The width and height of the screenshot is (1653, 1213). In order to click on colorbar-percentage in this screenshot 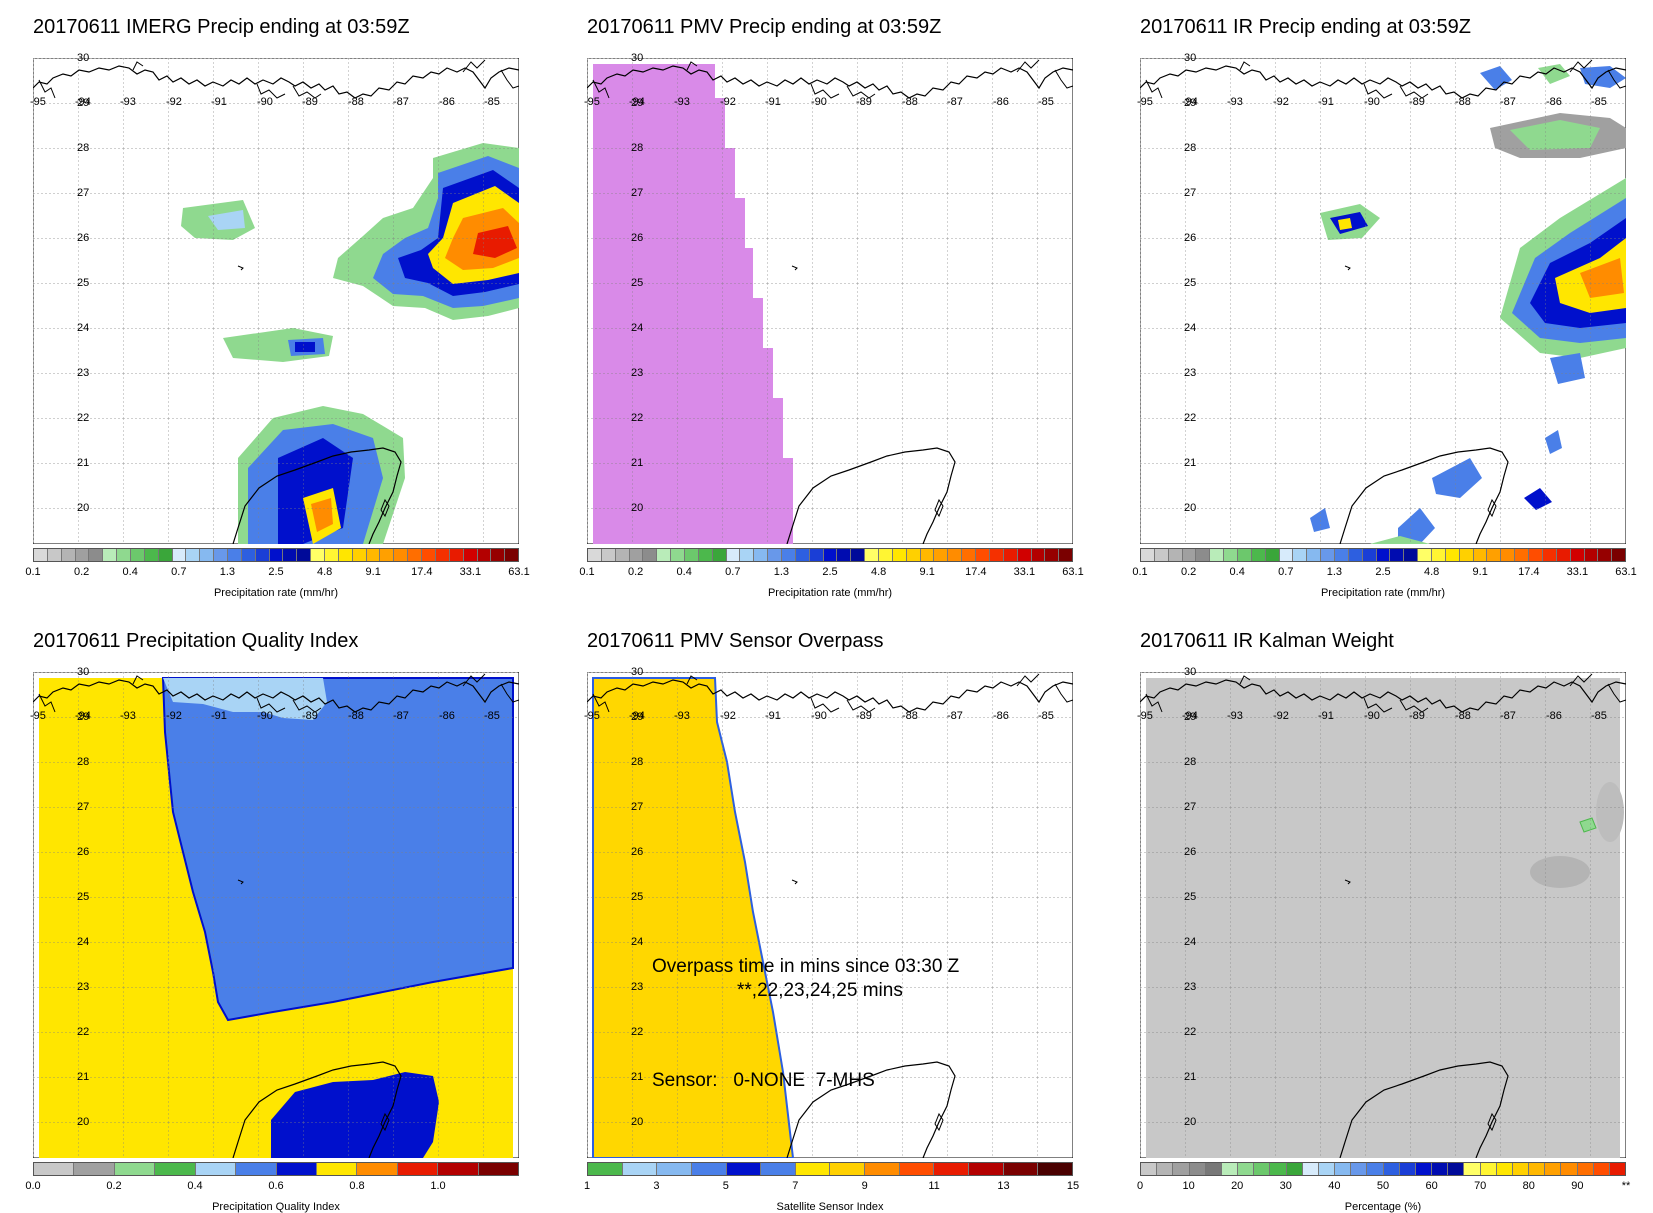, I will do `click(1383, 1169)`.